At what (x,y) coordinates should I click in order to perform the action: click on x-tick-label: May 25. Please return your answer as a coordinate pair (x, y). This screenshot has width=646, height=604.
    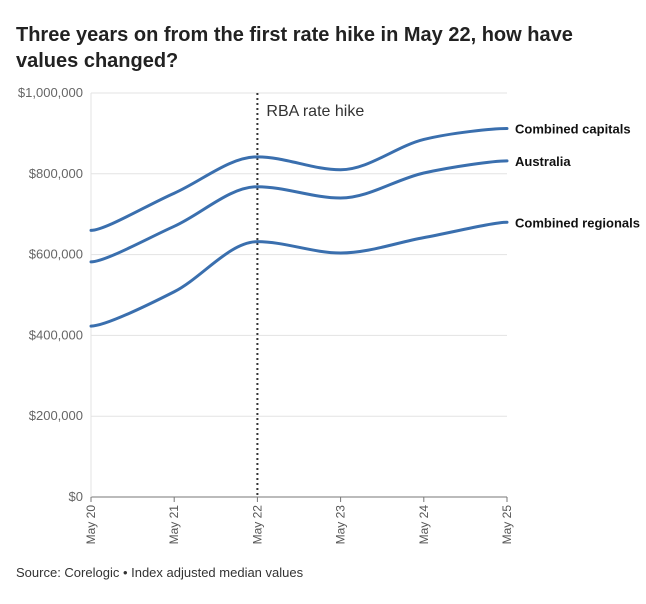
    Looking at the image, I should click on (507, 525).